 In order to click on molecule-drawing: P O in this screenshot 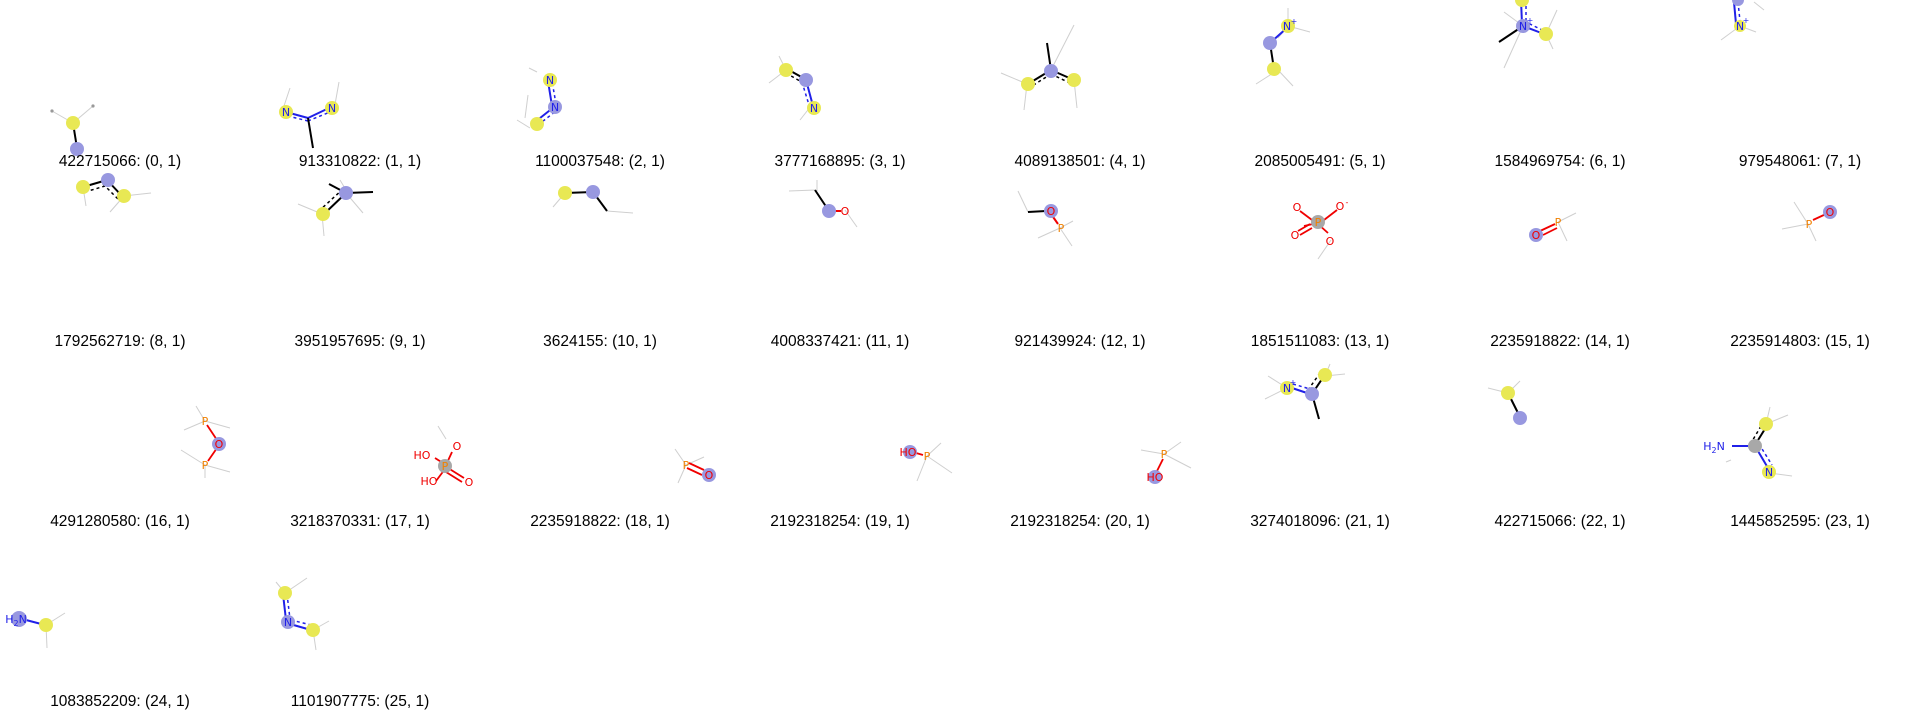, I will do `click(695, 466)`.